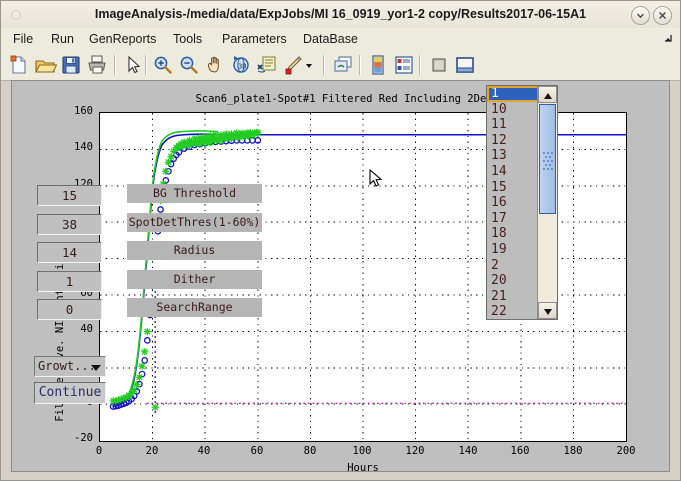  I want to click on open-file-icon, so click(45, 65).